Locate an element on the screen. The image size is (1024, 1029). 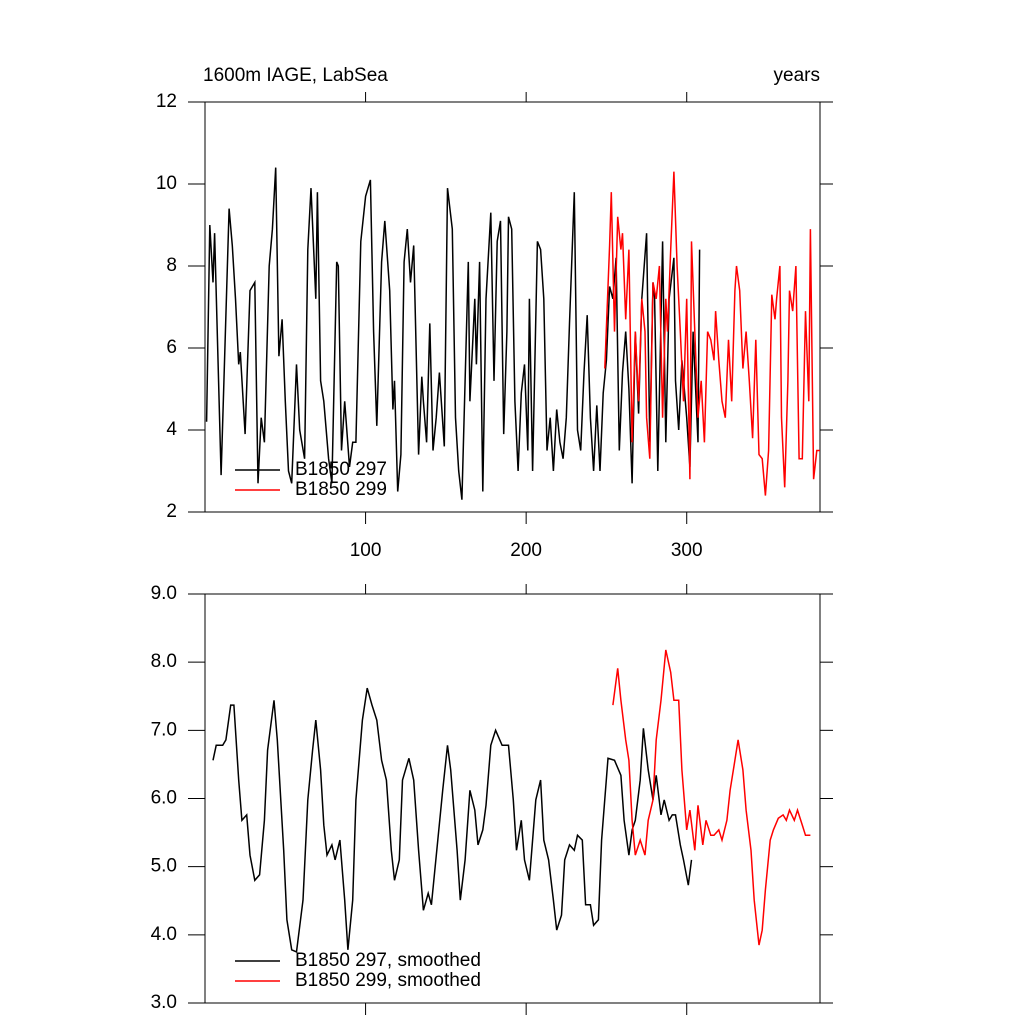
y-tick-label: 6.0 is located at coordinates (164, 798).